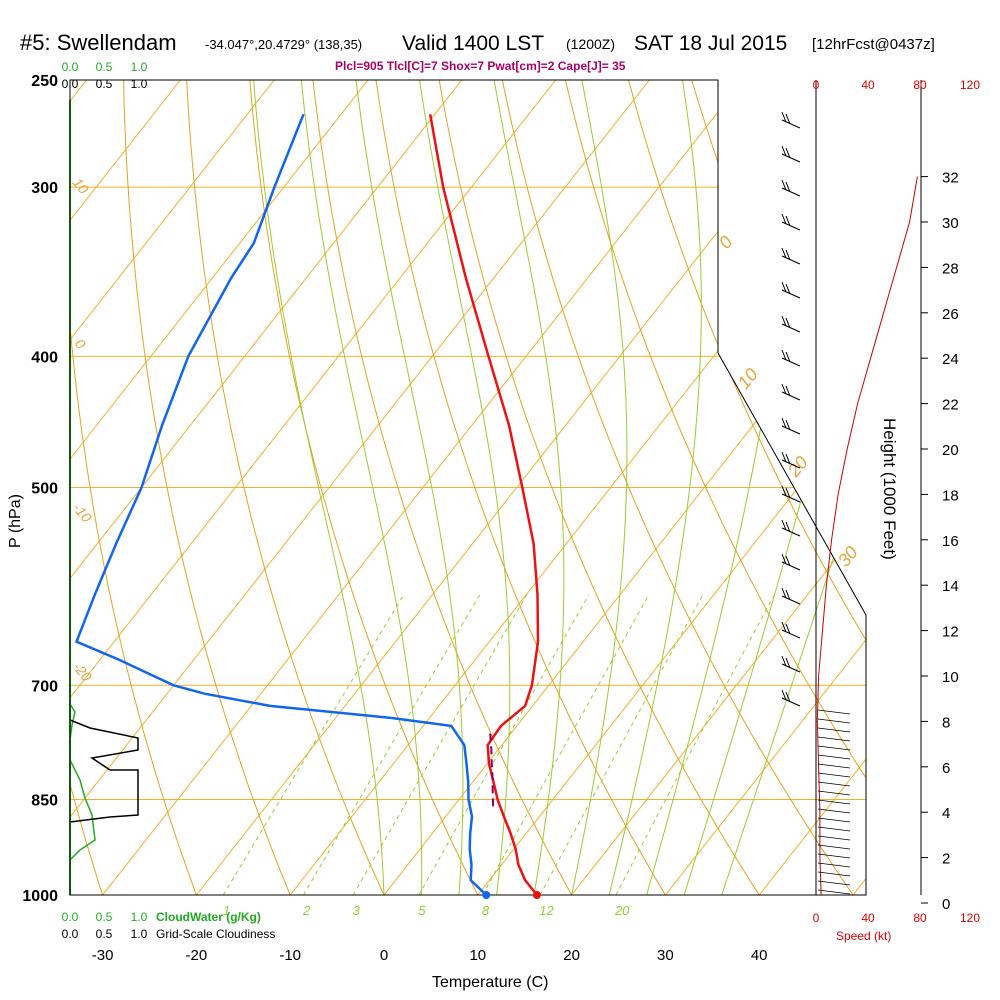  Describe the element at coordinates (306, 910) in the screenshot. I see `mixing-ratio-label: 2` at that location.